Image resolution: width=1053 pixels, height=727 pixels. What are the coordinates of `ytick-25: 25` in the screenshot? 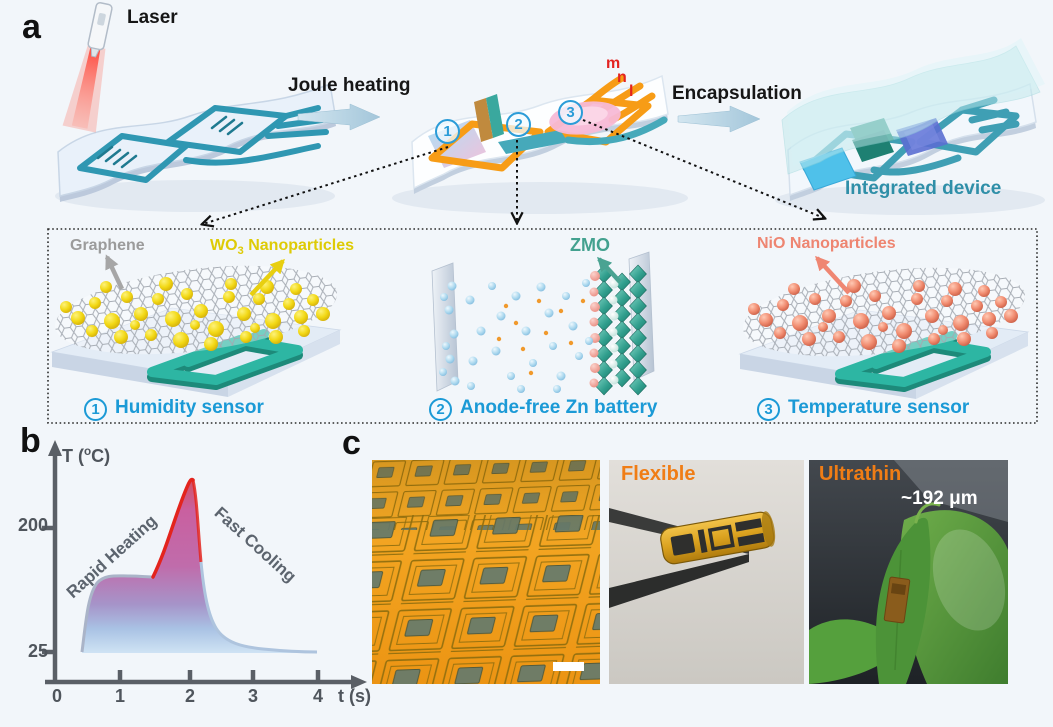 It's located at (37, 651).